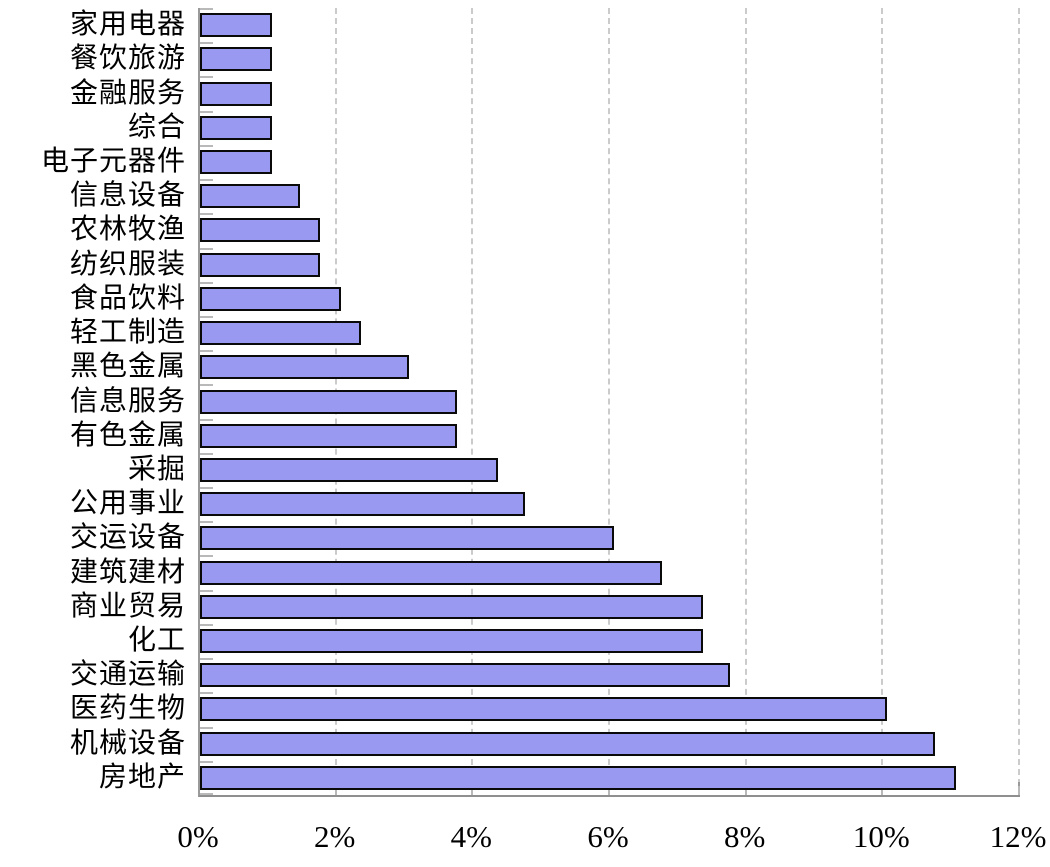  Describe the element at coordinates (127, 367) in the screenshot. I see `category-label: 黑色金属` at that location.